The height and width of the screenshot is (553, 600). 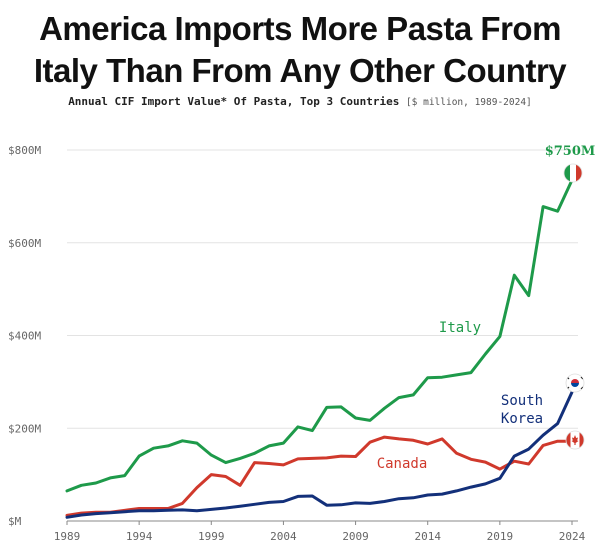 What do you see at coordinates (460, 328) in the screenshot?
I see `series-label-italy: Italy` at bounding box center [460, 328].